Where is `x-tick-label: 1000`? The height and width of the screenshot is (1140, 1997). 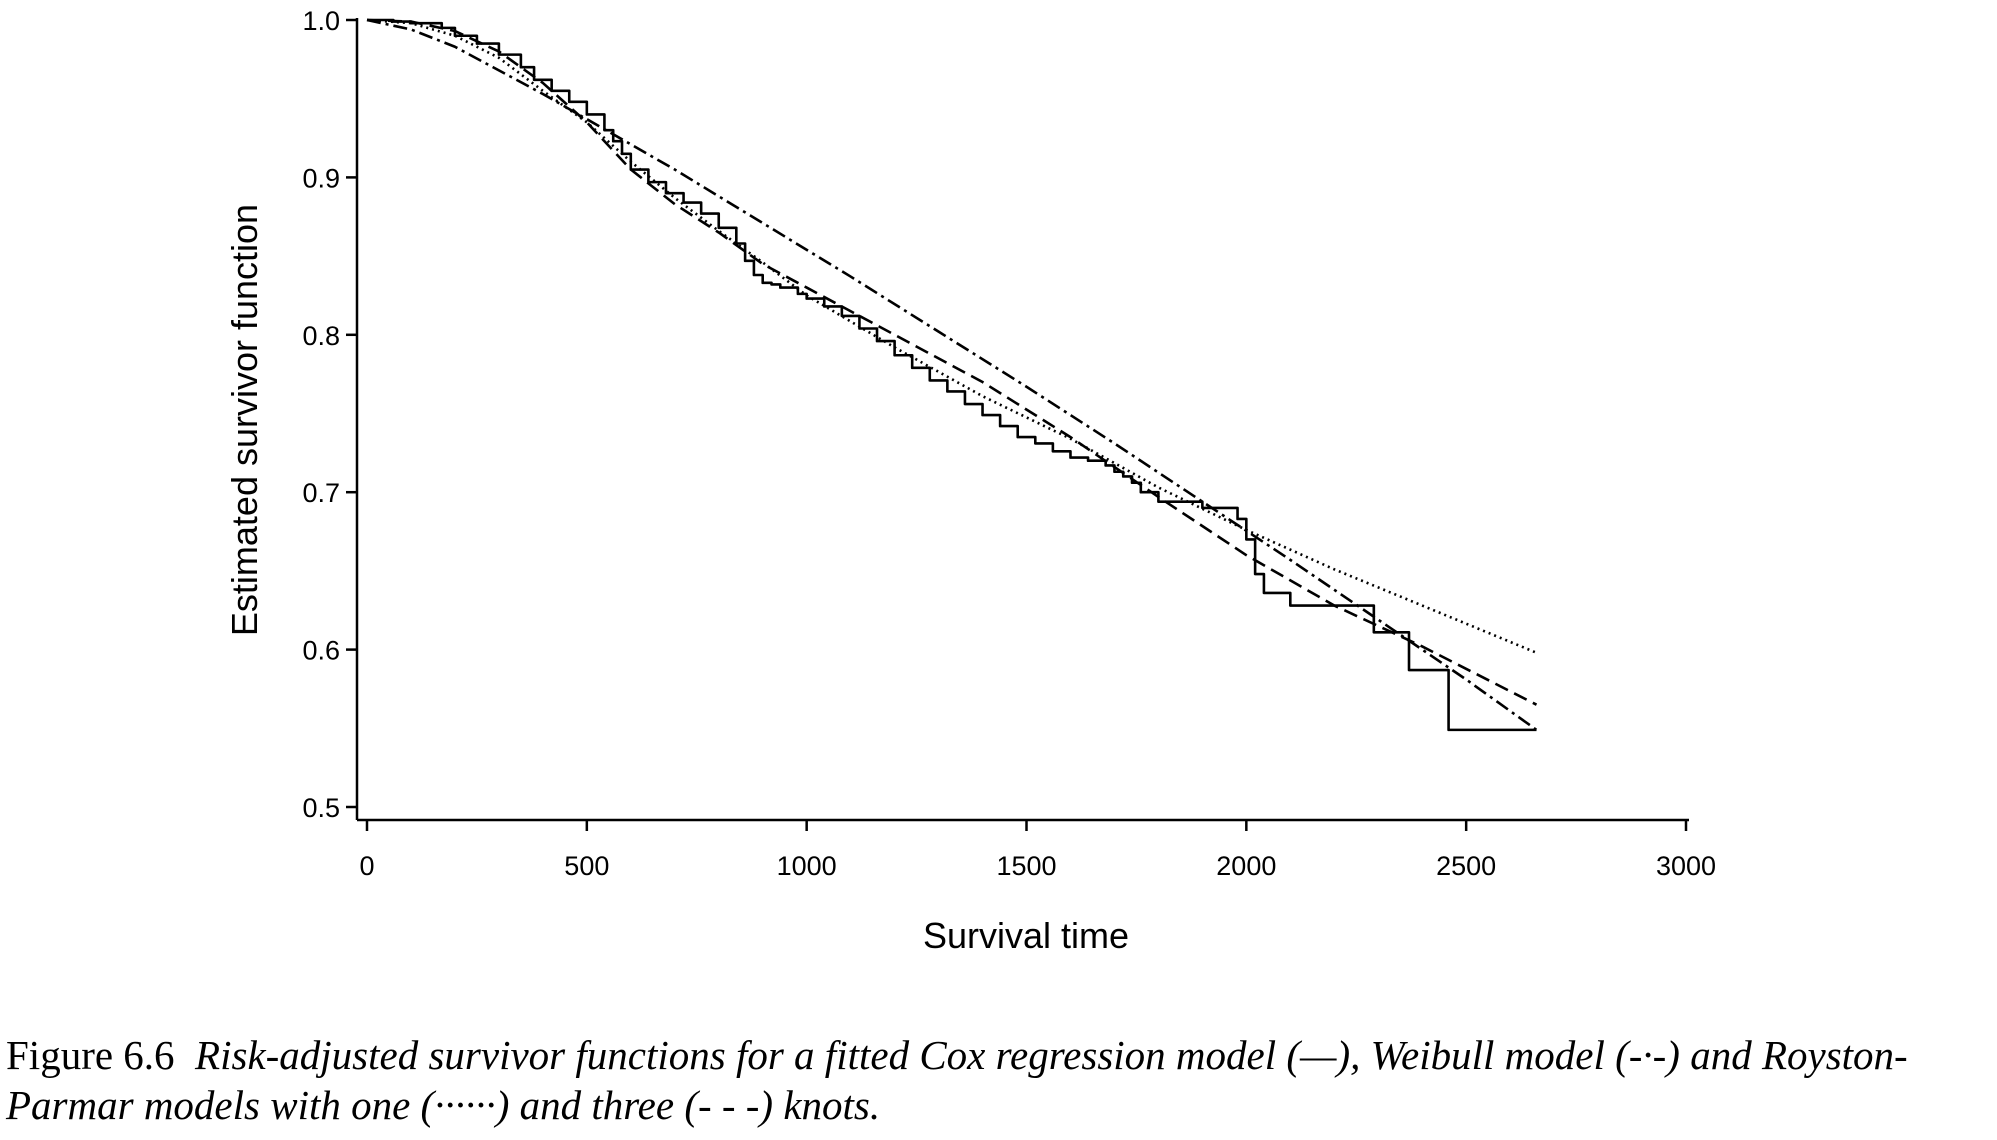 x-tick-label: 1000 is located at coordinates (807, 866).